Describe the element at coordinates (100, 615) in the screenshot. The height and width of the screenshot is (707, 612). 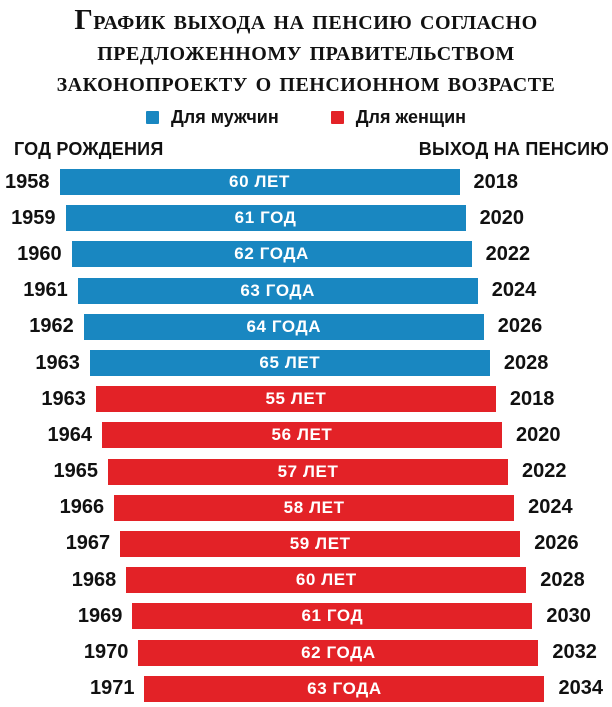
I see `birth-year-label: 1969` at that location.